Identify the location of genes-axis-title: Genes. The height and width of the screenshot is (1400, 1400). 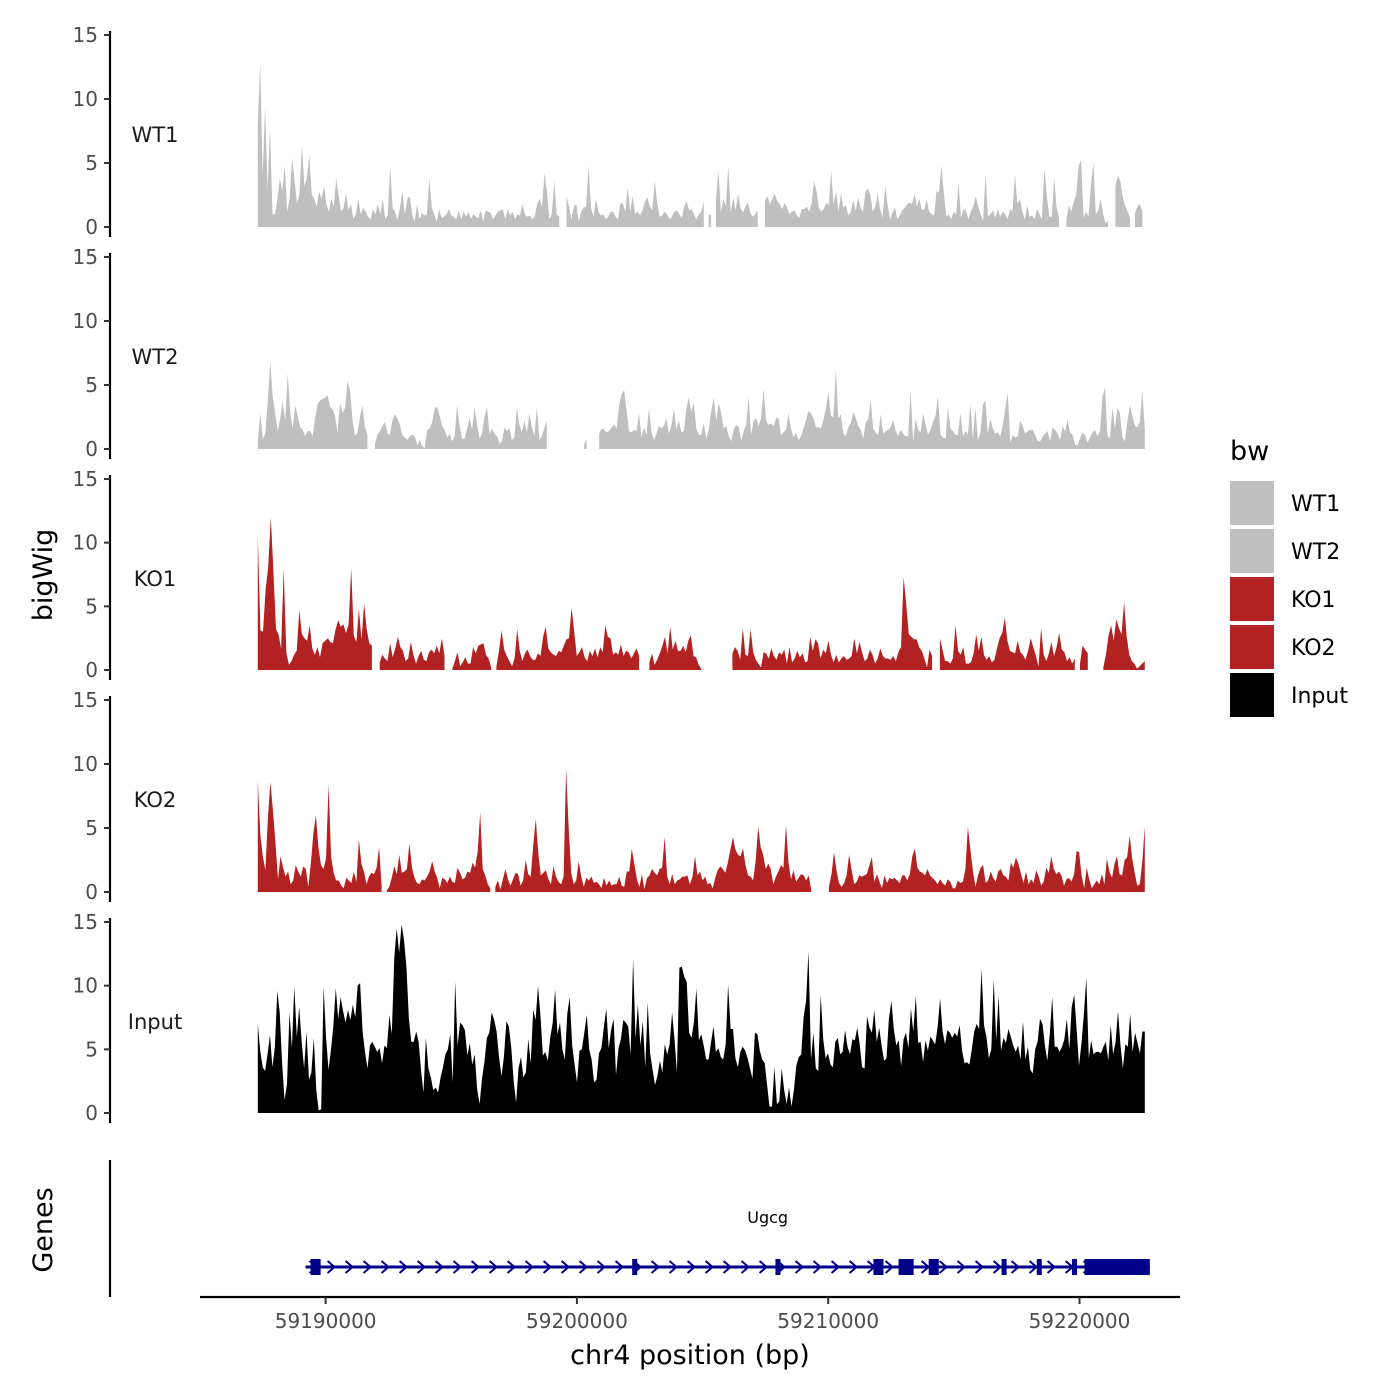
(43, 1229).